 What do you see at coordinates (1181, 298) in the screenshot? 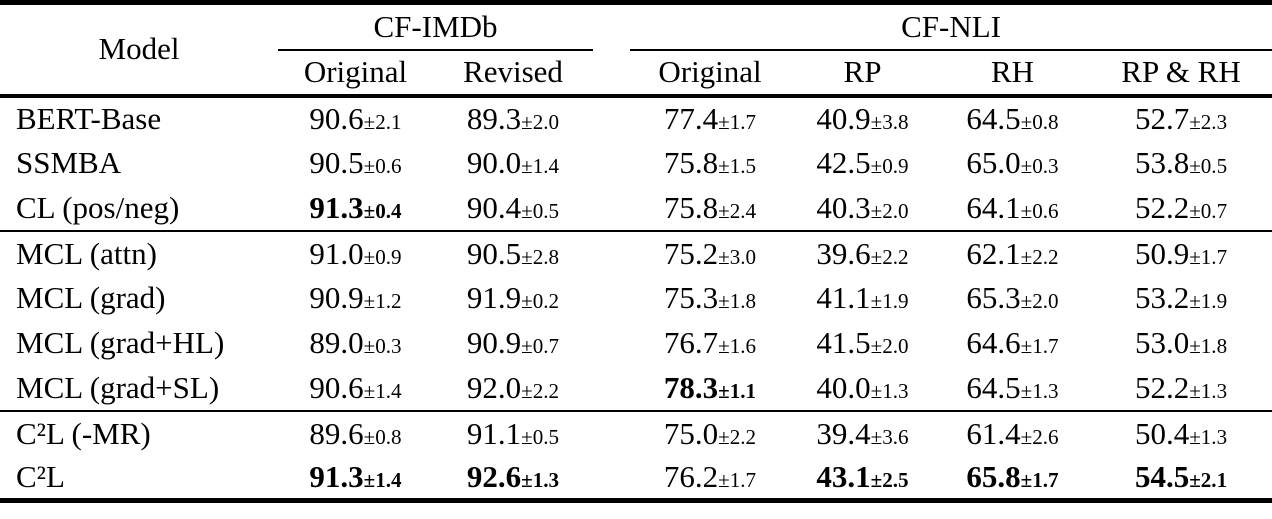
I see `value-cell: 53.2±1.9` at bounding box center [1181, 298].